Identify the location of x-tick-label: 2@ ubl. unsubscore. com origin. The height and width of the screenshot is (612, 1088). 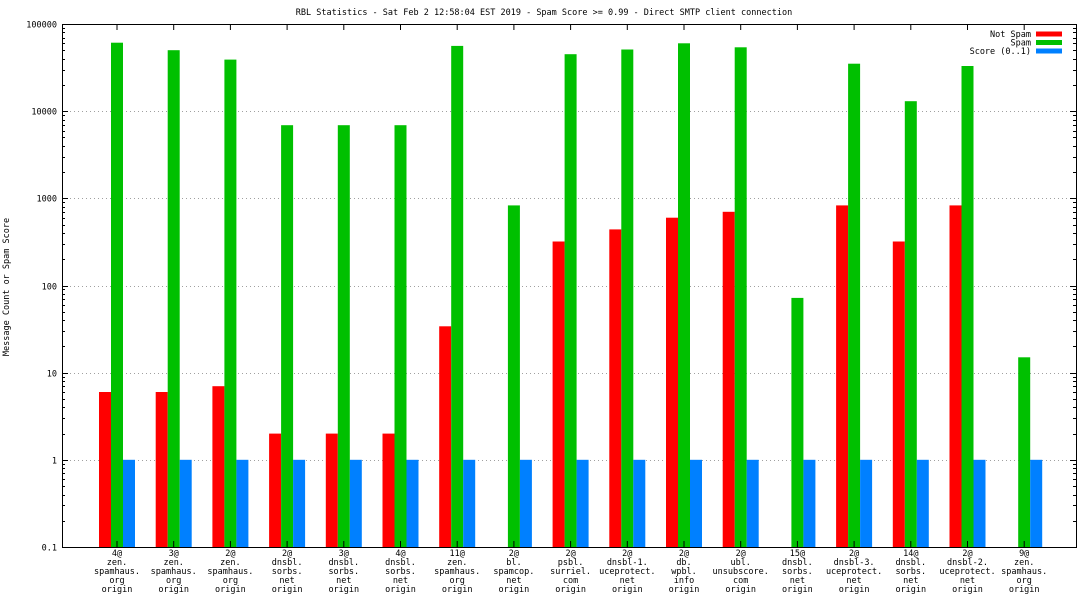
(741, 572).